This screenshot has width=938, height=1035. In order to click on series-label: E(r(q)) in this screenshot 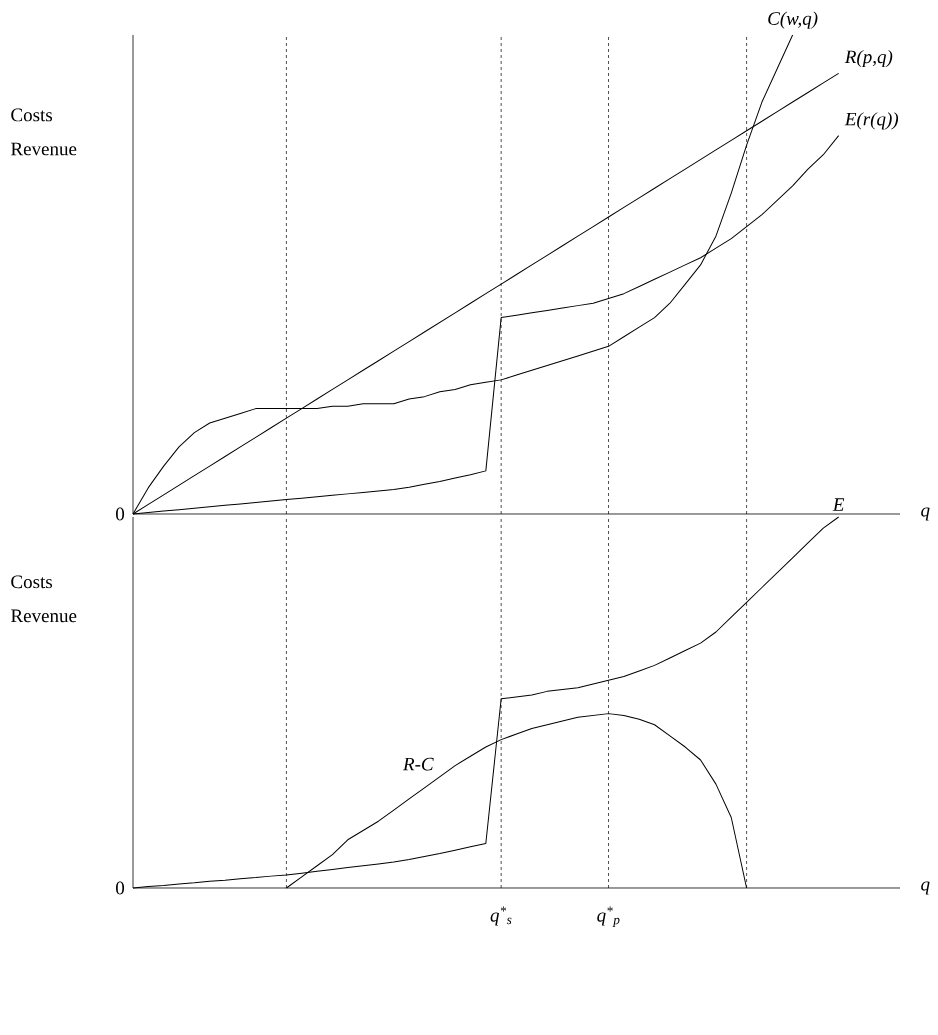, I will do `click(871, 121)`.